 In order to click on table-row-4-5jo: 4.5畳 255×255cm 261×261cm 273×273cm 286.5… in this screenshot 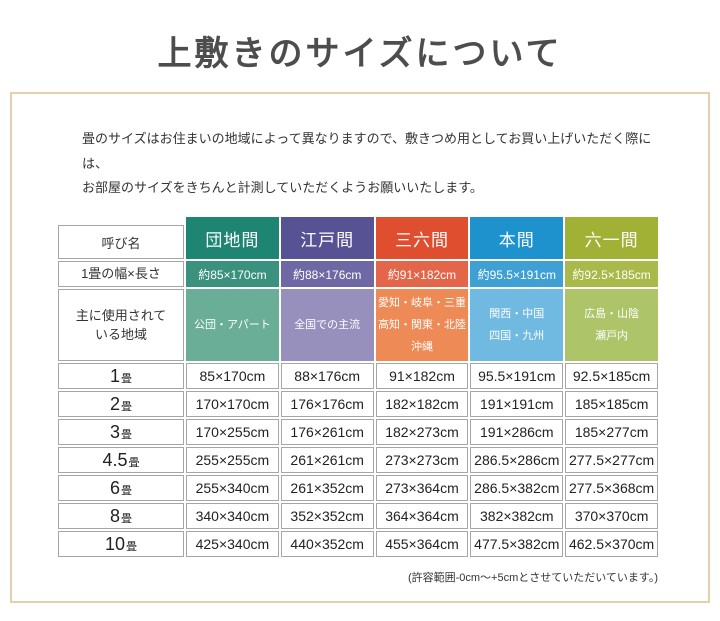, I will do `click(358, 460)`.